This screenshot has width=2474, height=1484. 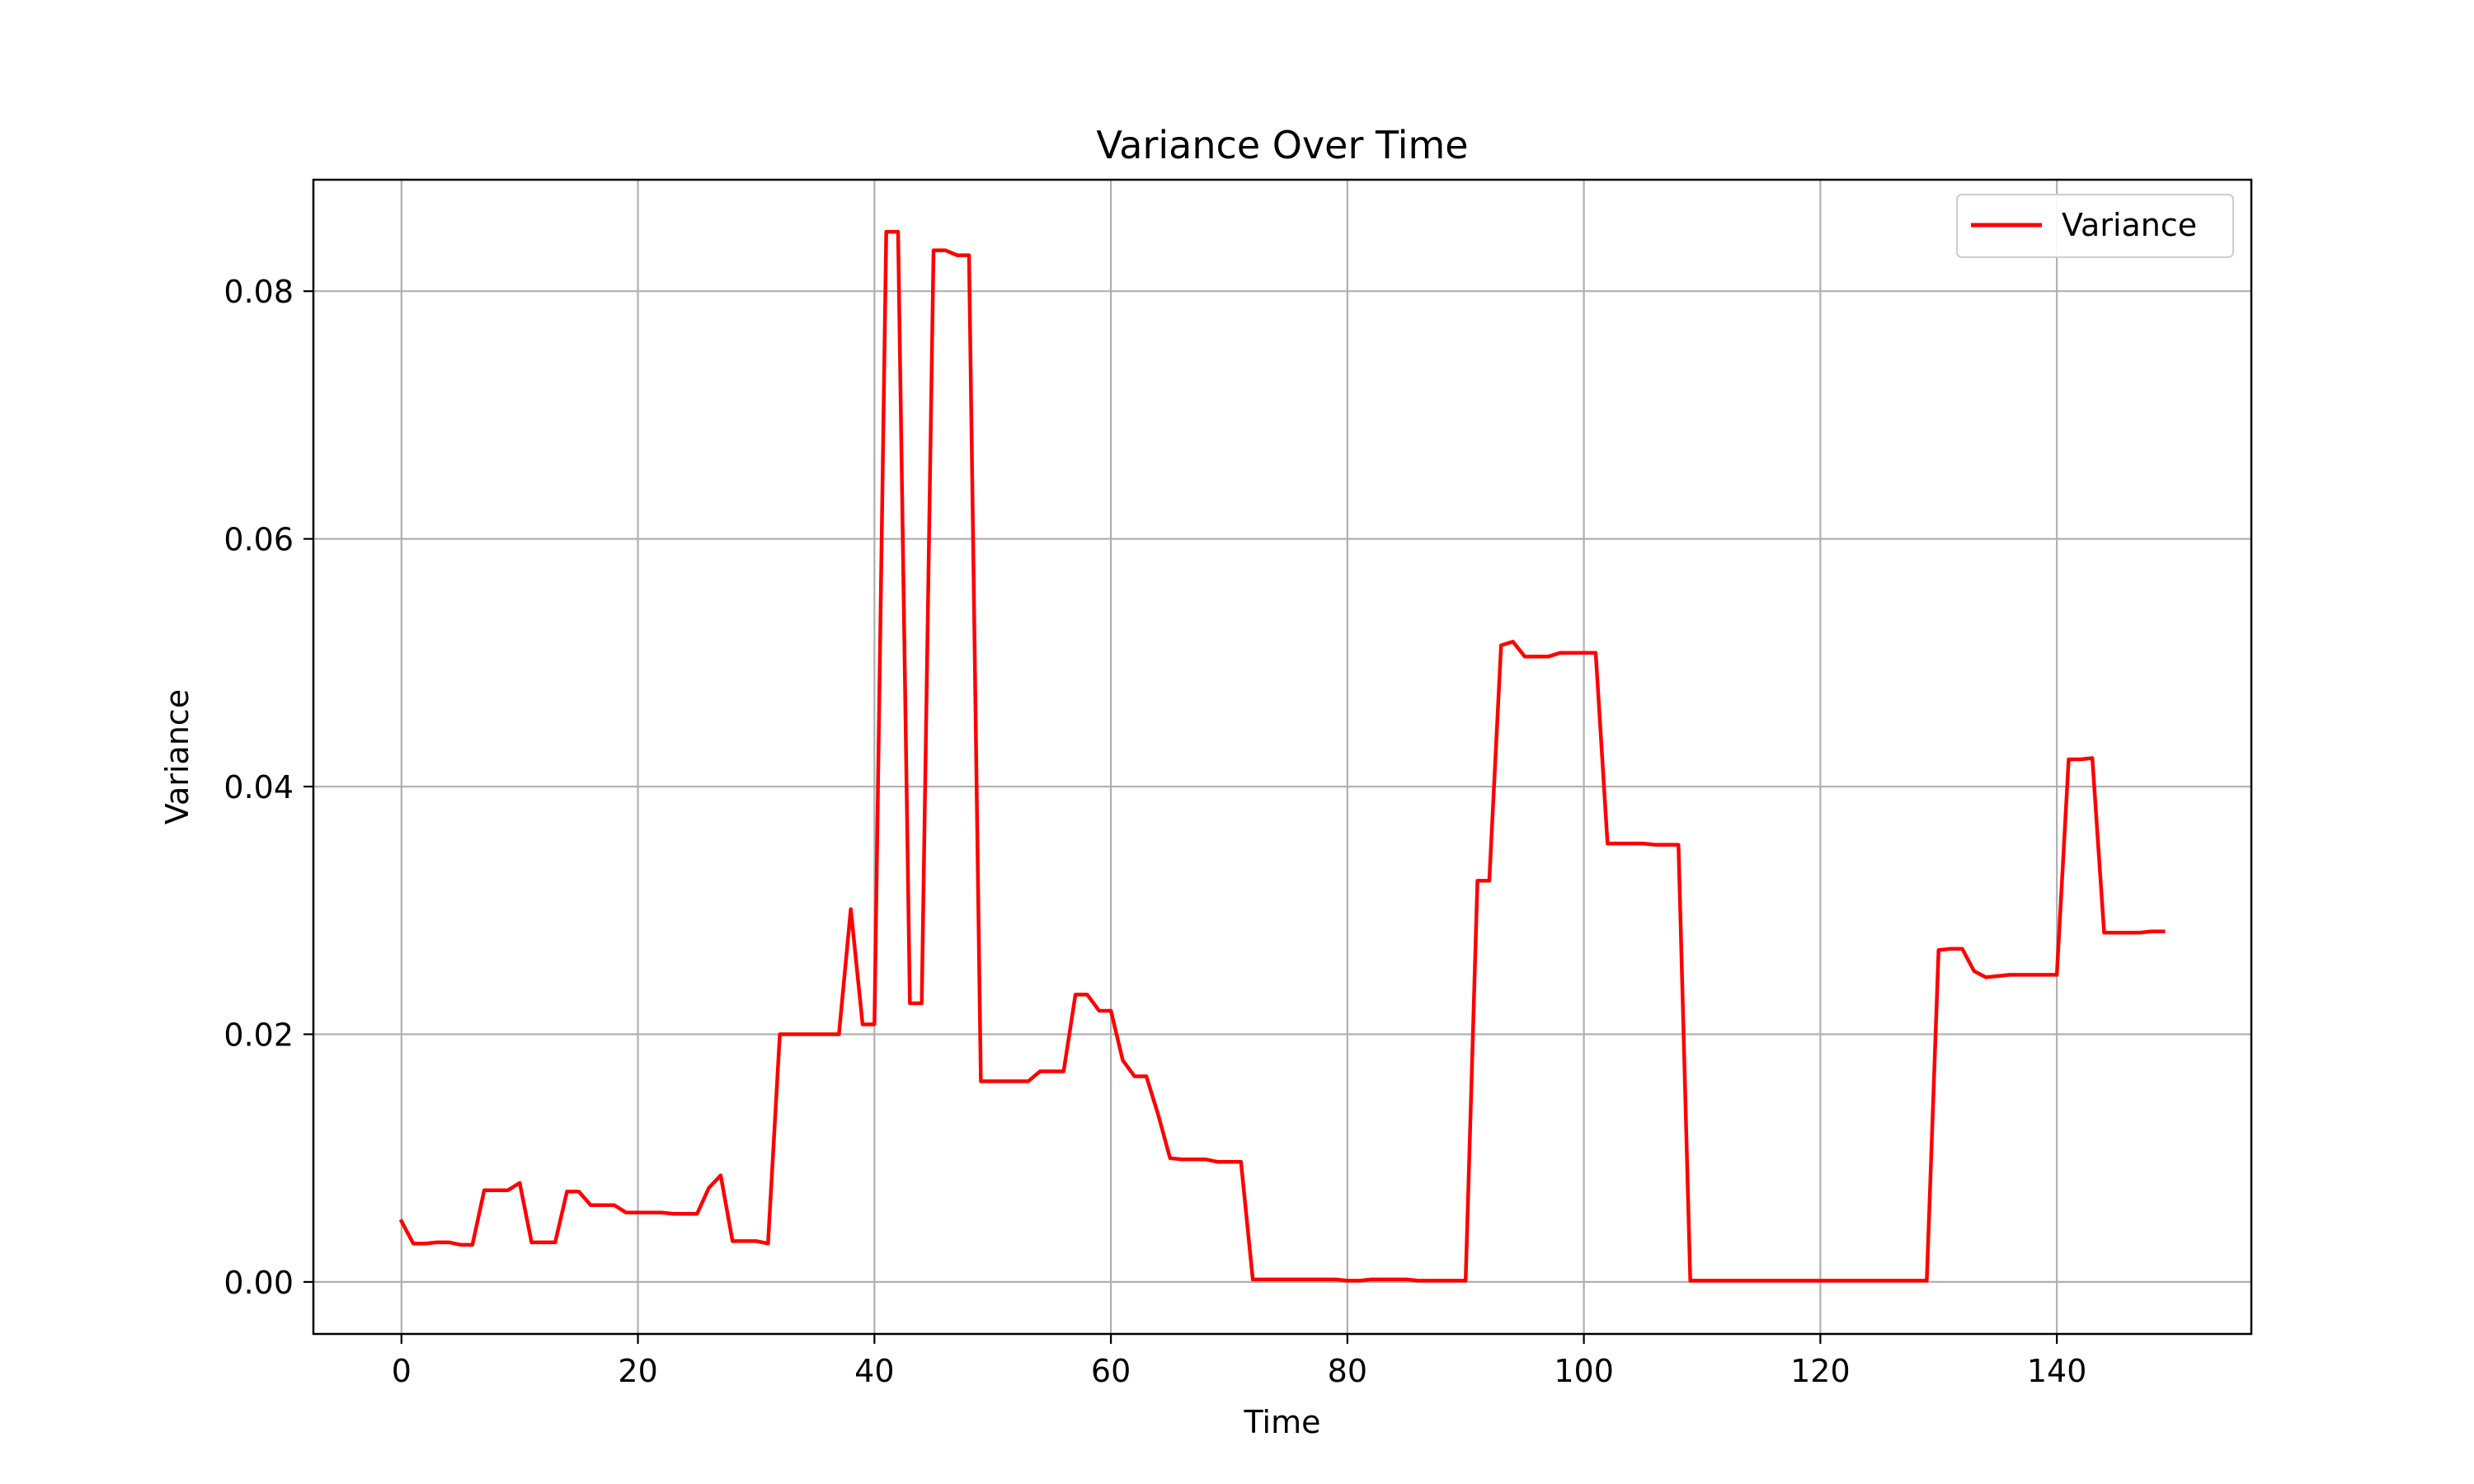 What do you see at coordinates (177, 756) in the screenshot?
I see `y-axis-label: Variance` at bounding box center [177, 756].